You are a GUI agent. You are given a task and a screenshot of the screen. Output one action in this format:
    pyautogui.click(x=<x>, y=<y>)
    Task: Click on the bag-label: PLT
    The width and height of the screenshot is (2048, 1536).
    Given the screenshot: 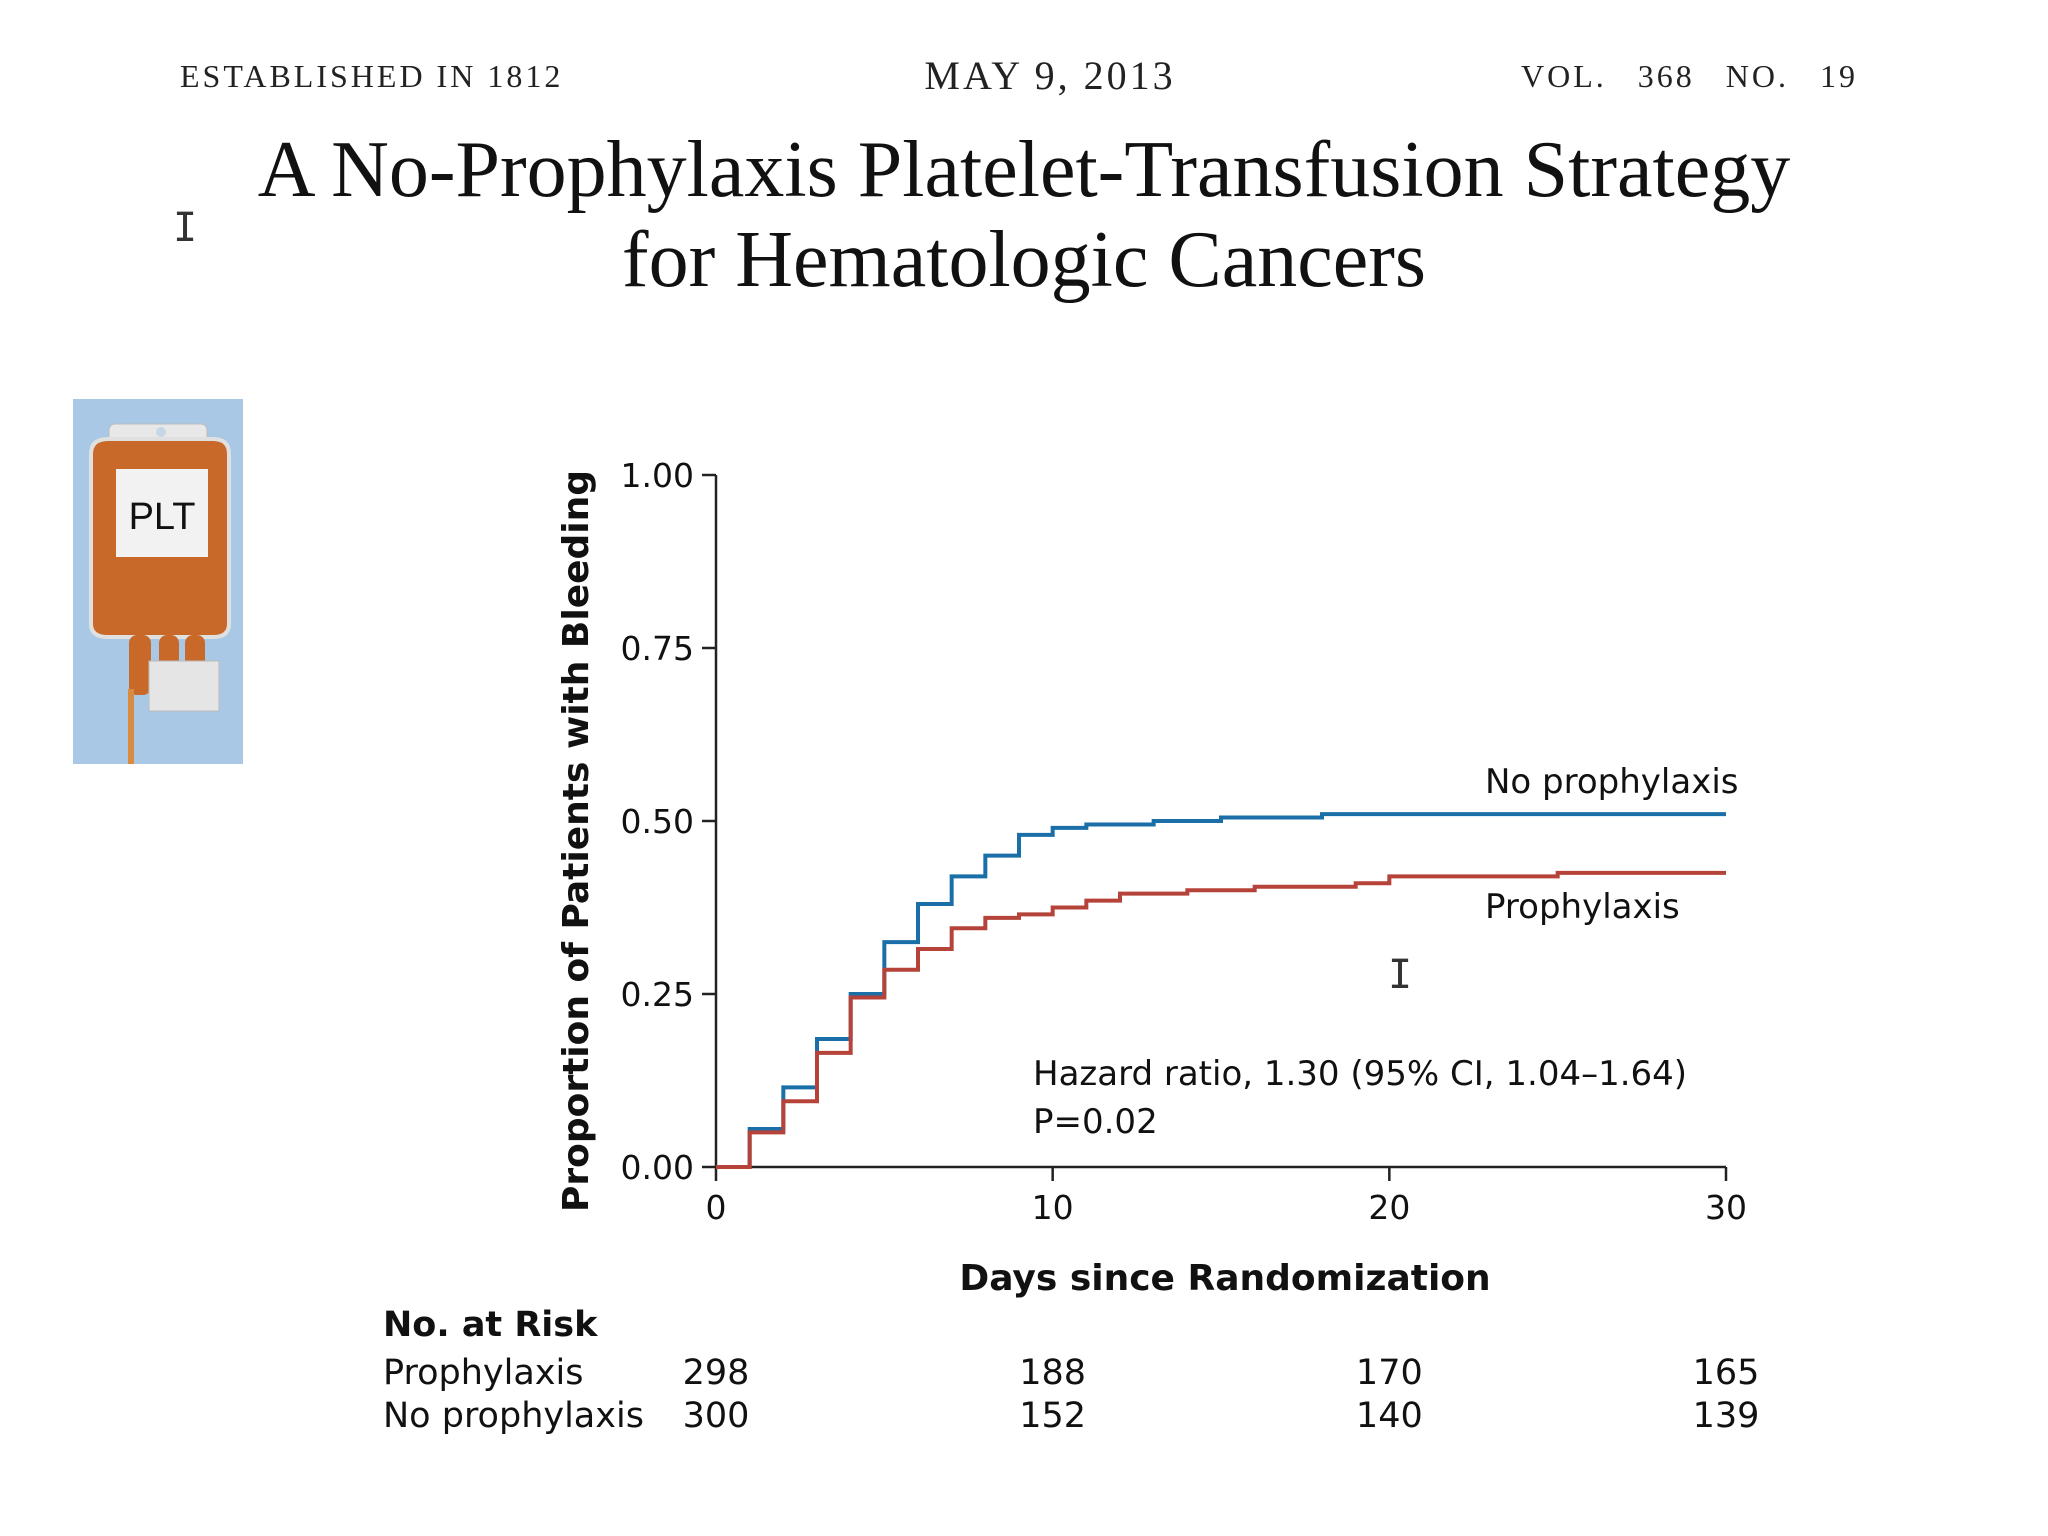 What is the action you would take?
    pyautogui.click(x=162, y=517)
    